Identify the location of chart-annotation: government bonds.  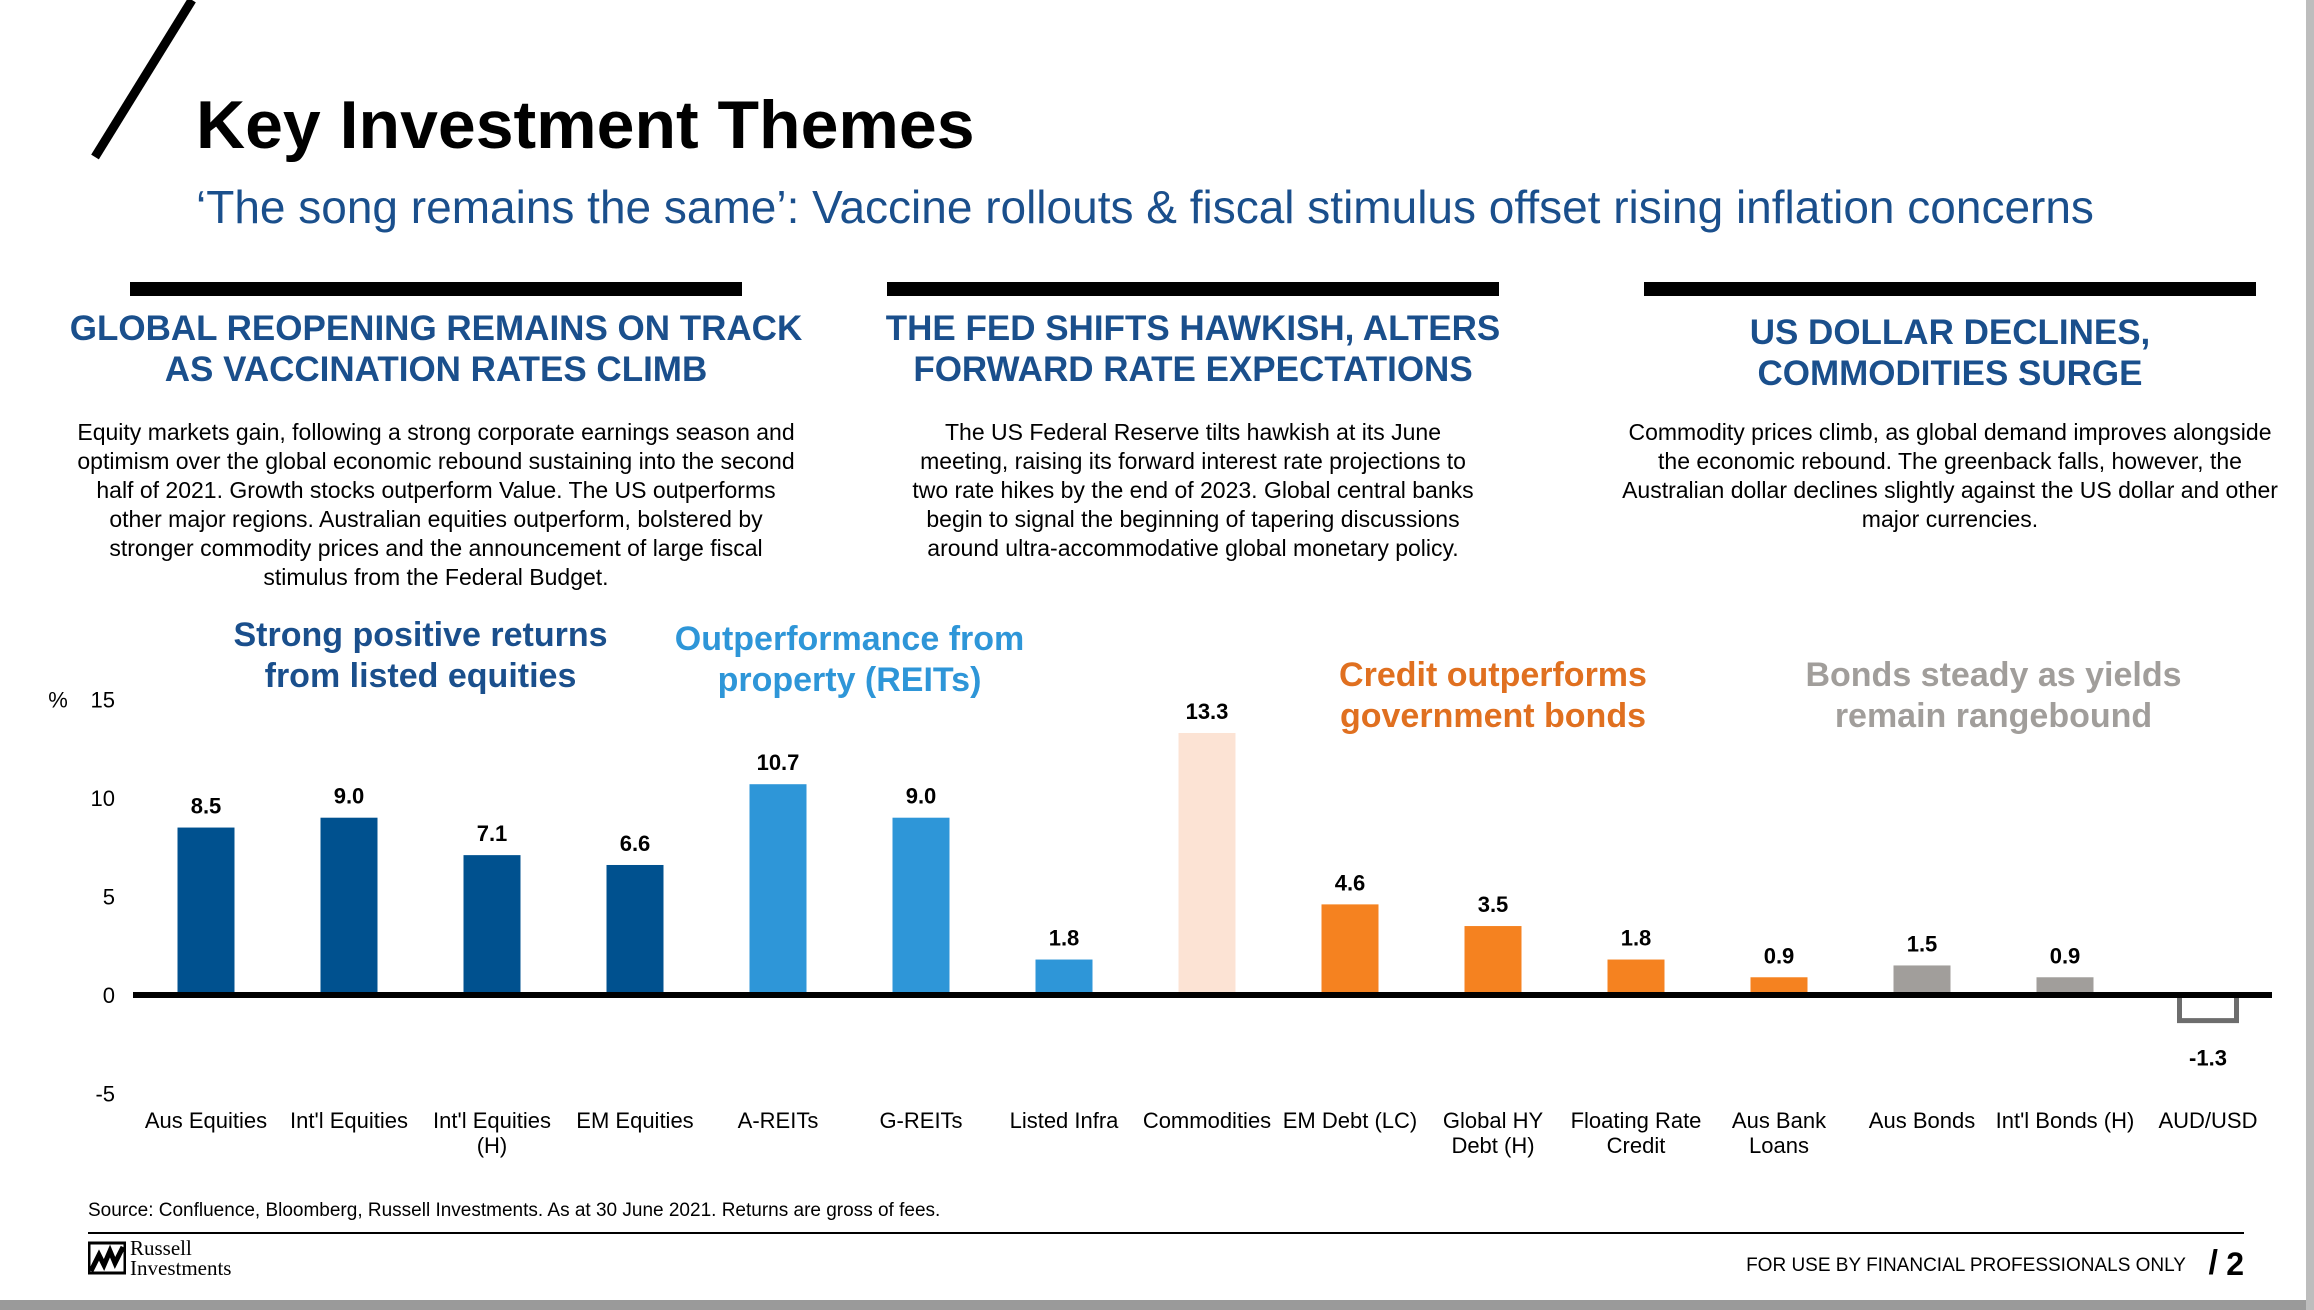
(1493, 716).